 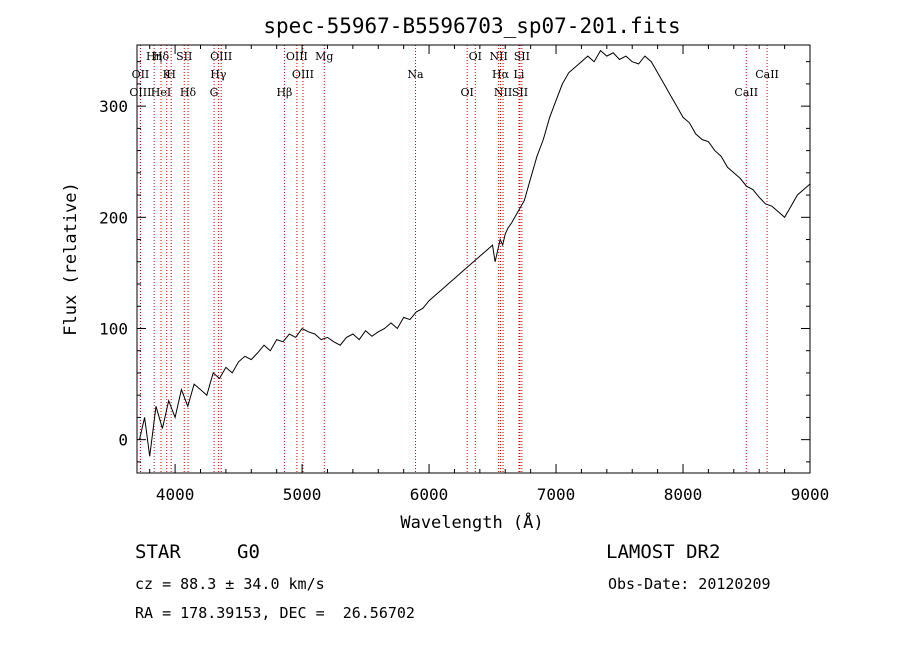 I want to click on x-tick-label: 7000, so click(x=556, y=494).